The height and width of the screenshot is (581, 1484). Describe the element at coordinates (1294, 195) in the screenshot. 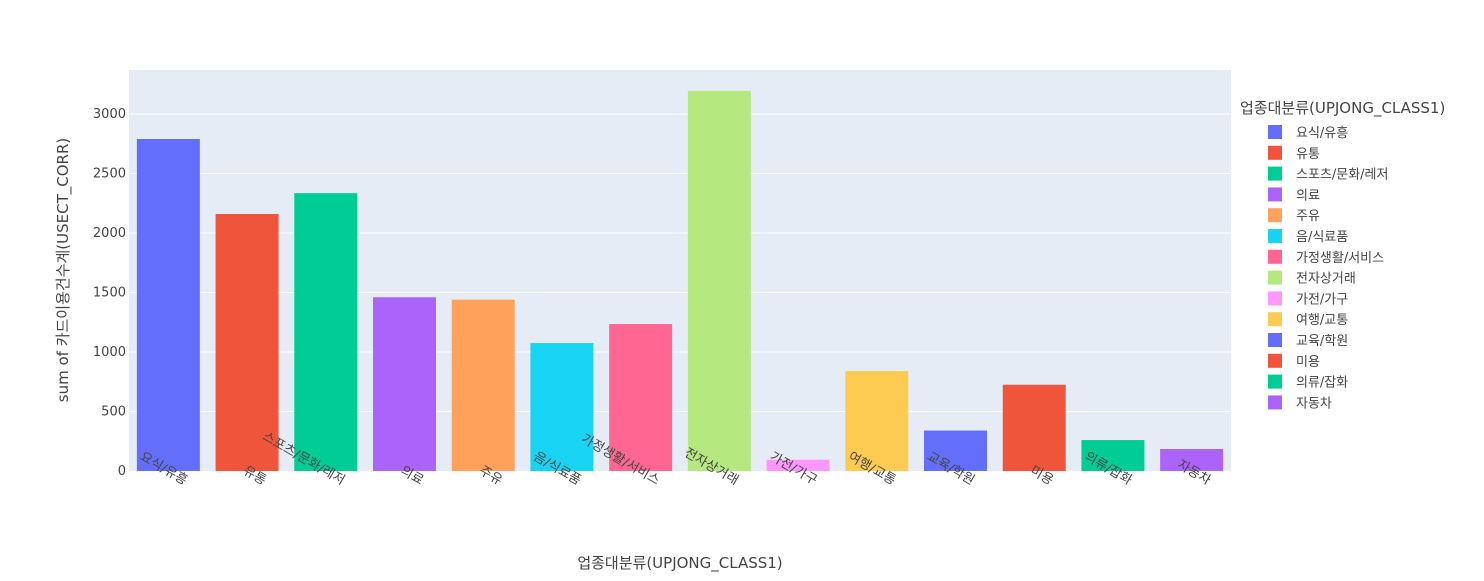

I see `legend-item: 의료` at that location.